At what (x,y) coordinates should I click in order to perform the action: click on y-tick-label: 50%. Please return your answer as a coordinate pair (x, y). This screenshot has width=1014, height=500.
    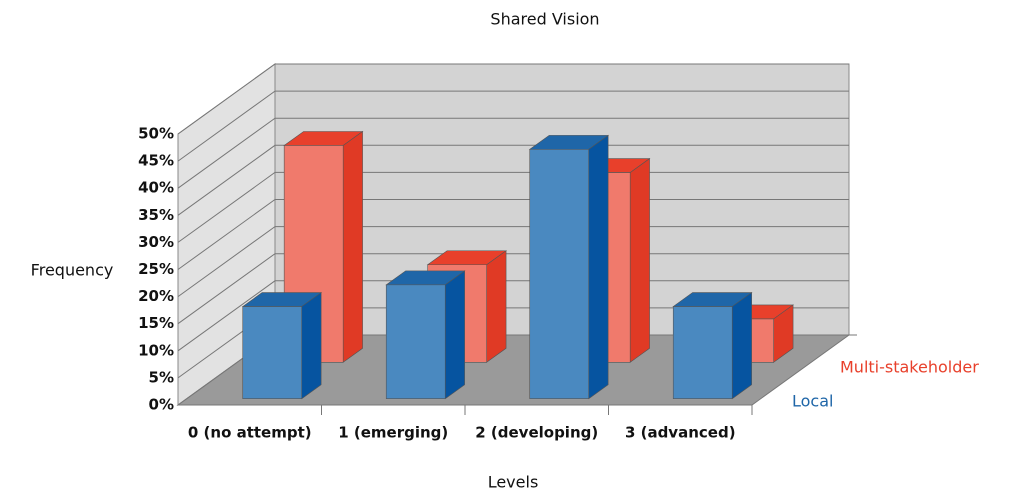
    Looking at the image, I should click on (156, 134).